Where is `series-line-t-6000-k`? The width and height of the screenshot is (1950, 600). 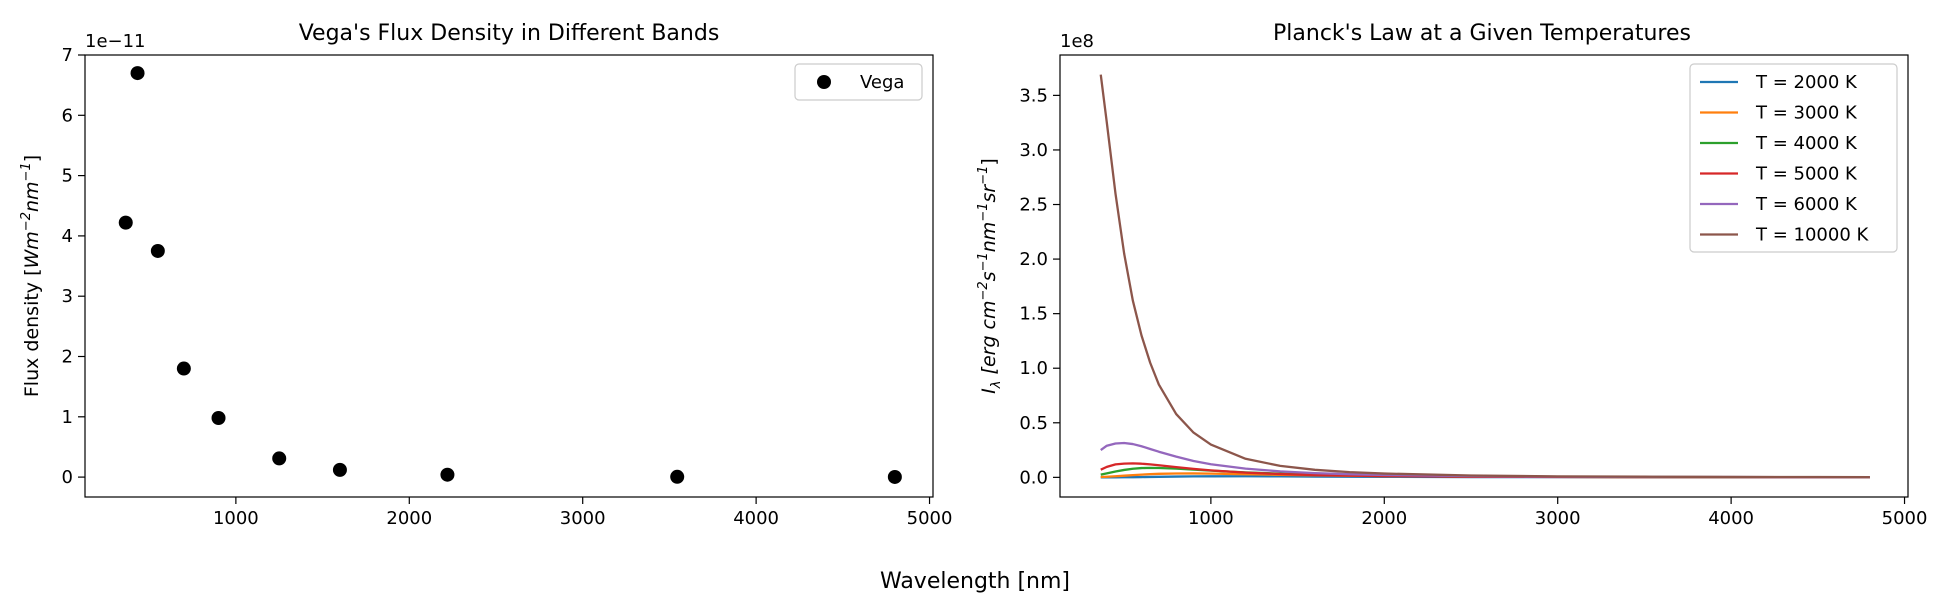
series-line-t-6000-k is located at coordinates (1485, 460).